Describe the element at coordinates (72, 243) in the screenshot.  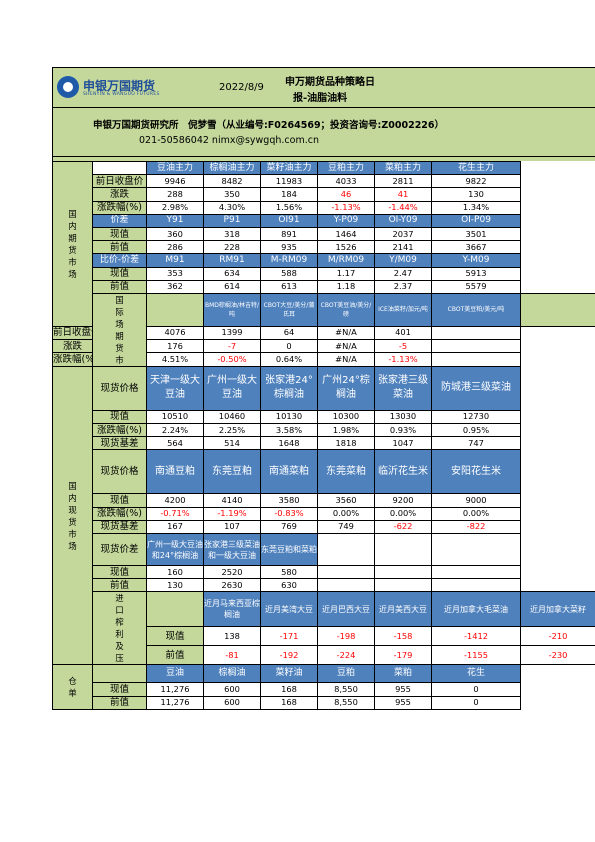
I see `section-label: 国内期货市场` at that location.